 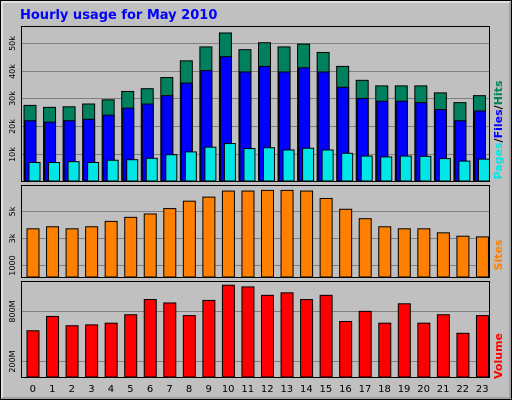 I want to click on y-tick-label-hits: 30k, so click(x=12, y=98).